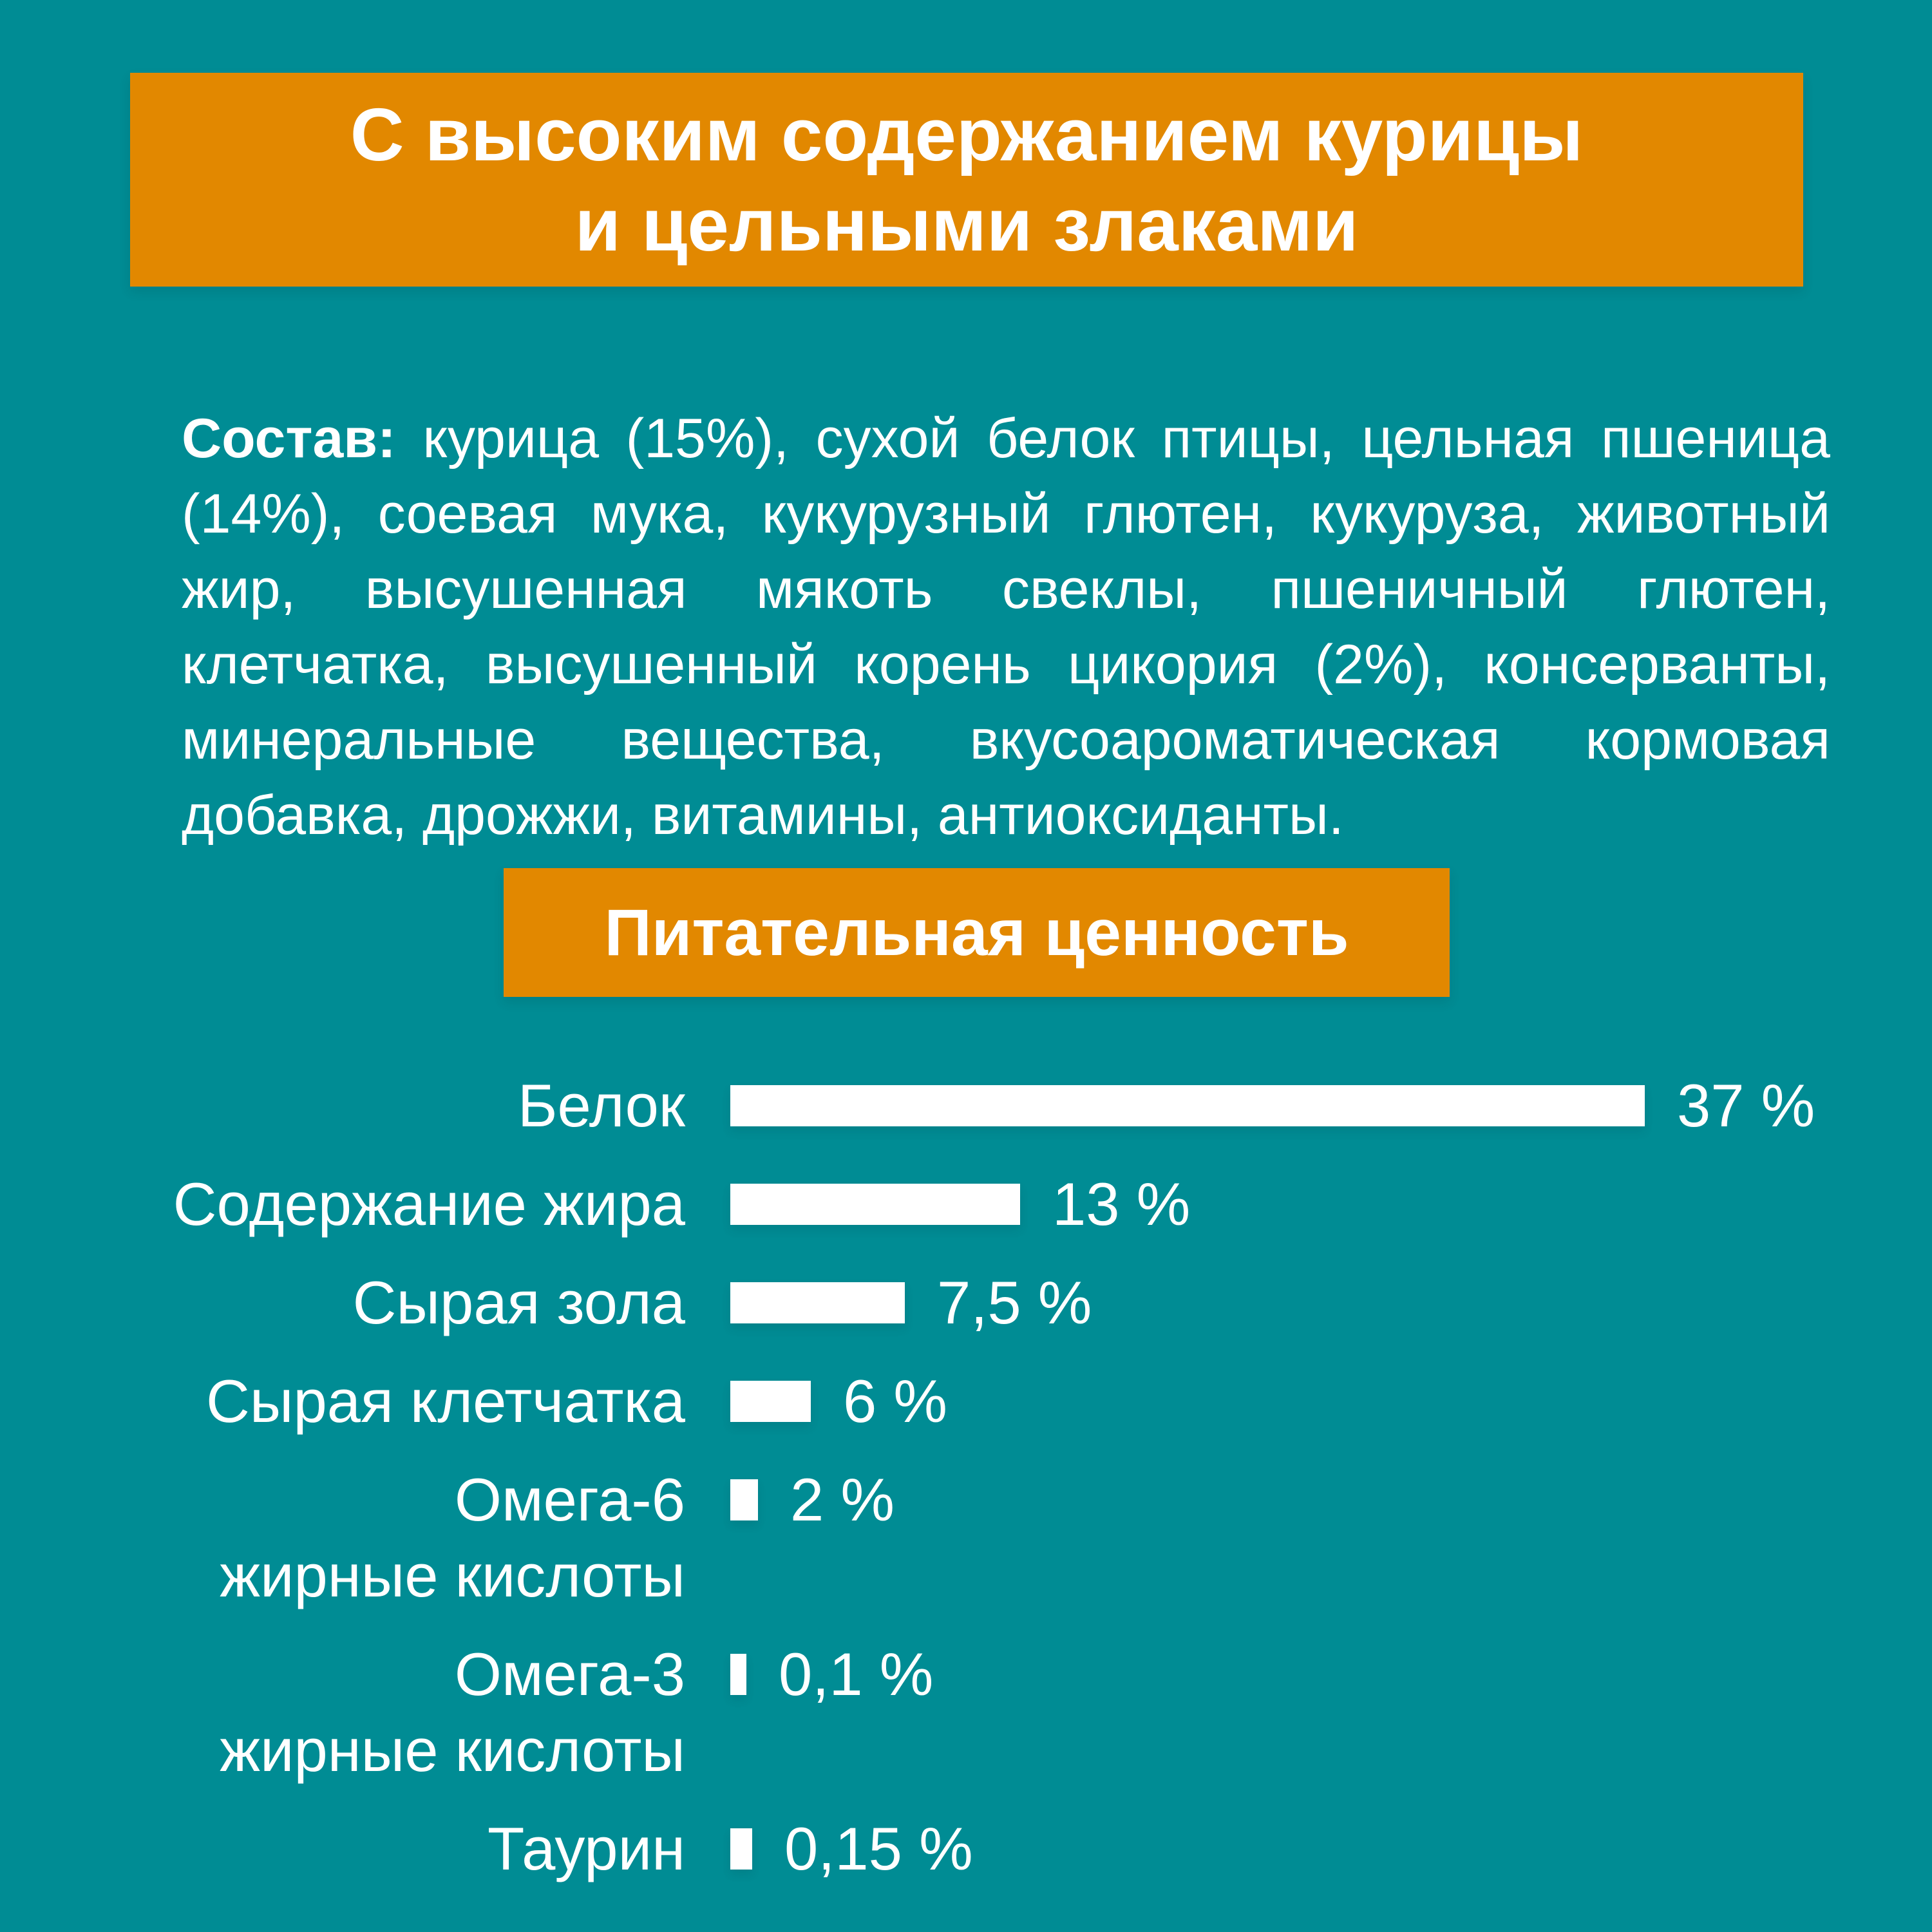 The image size is (1932, 1932). I want to click on value-label: 0,1 %, so click(856, 1674).